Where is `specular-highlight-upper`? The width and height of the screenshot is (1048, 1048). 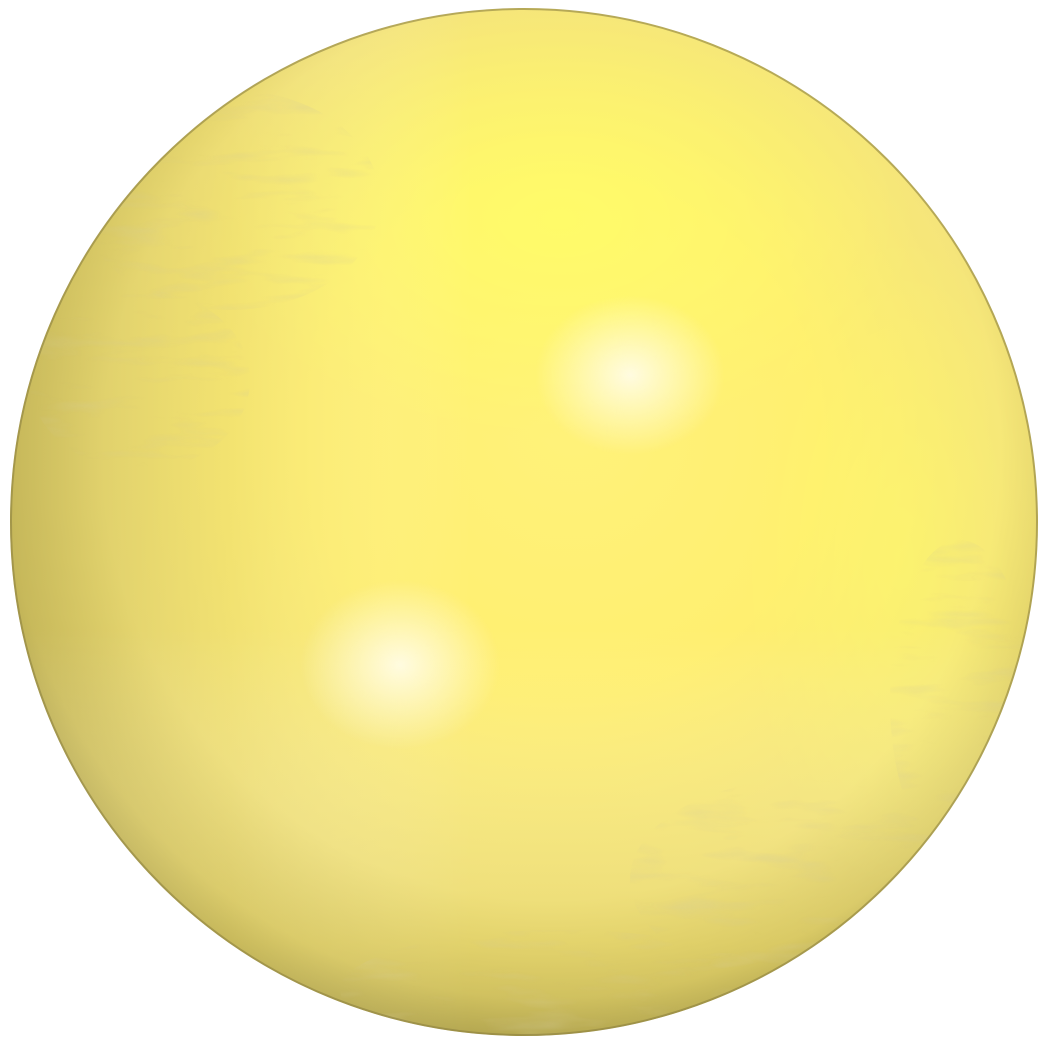 specular-highlight-upper is located at coordinates (630, 375).